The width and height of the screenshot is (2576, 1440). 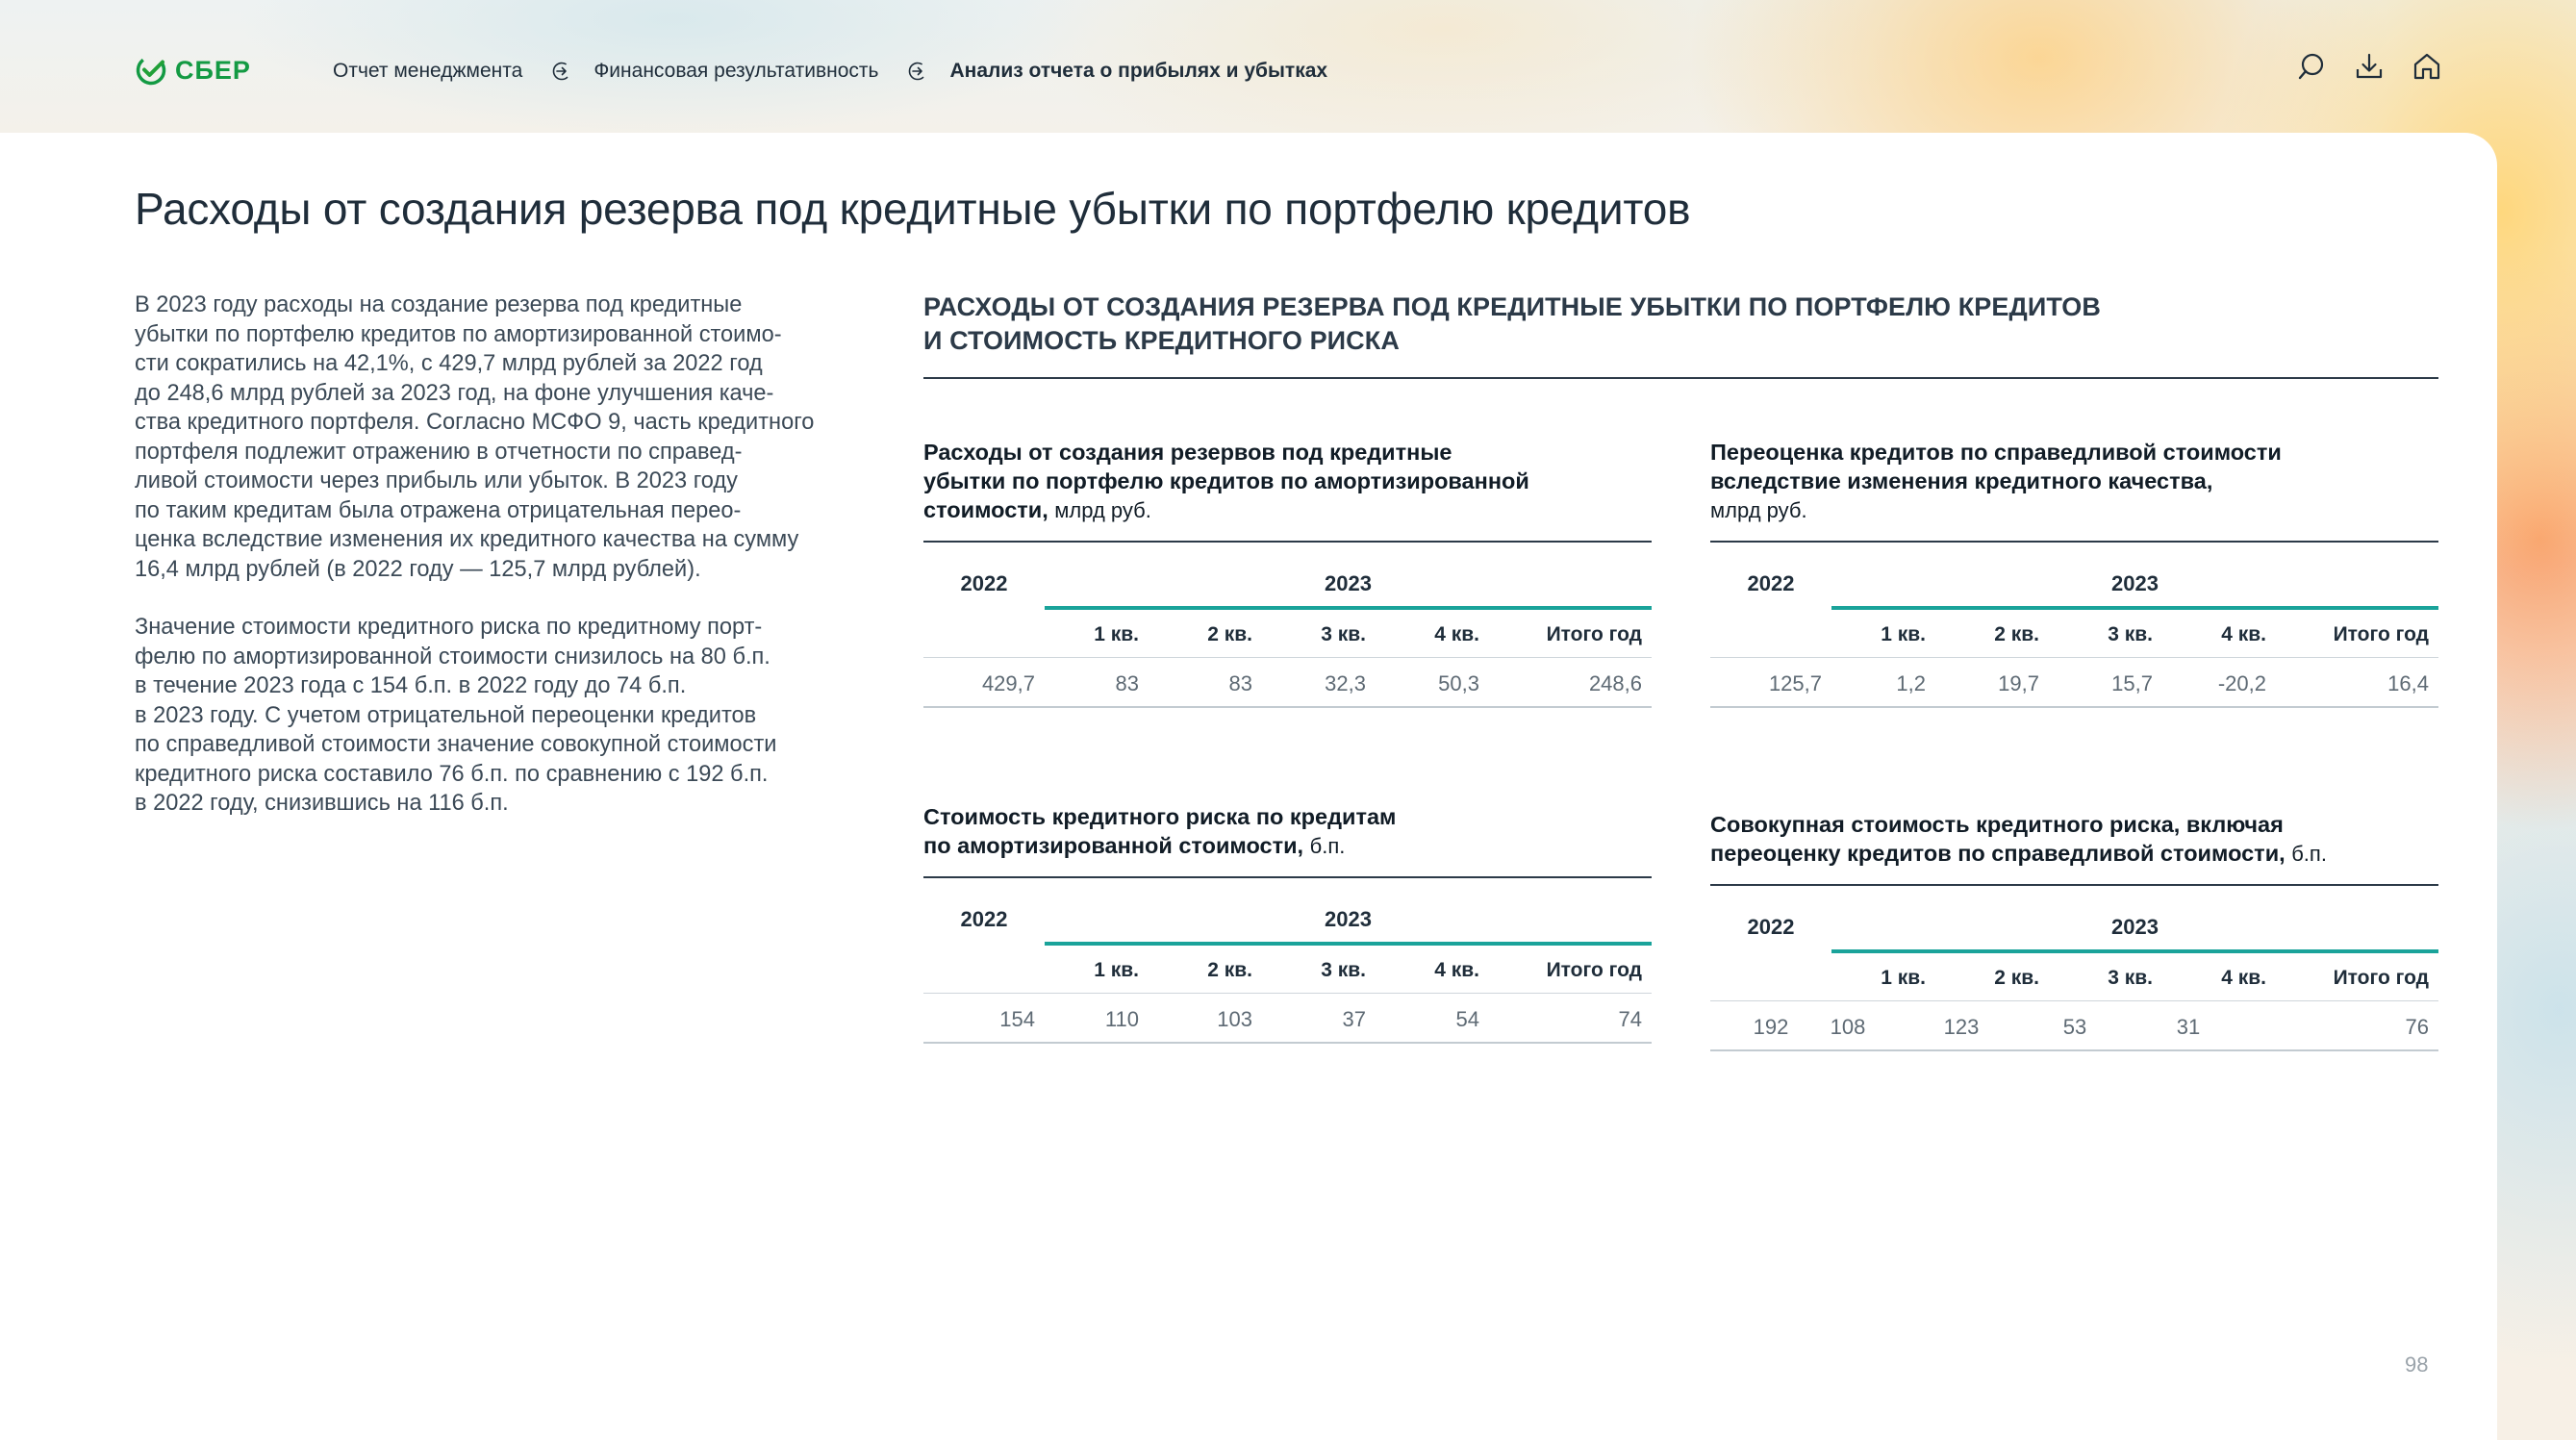 I want to click on search-icon, so click(x=2311, y=66).